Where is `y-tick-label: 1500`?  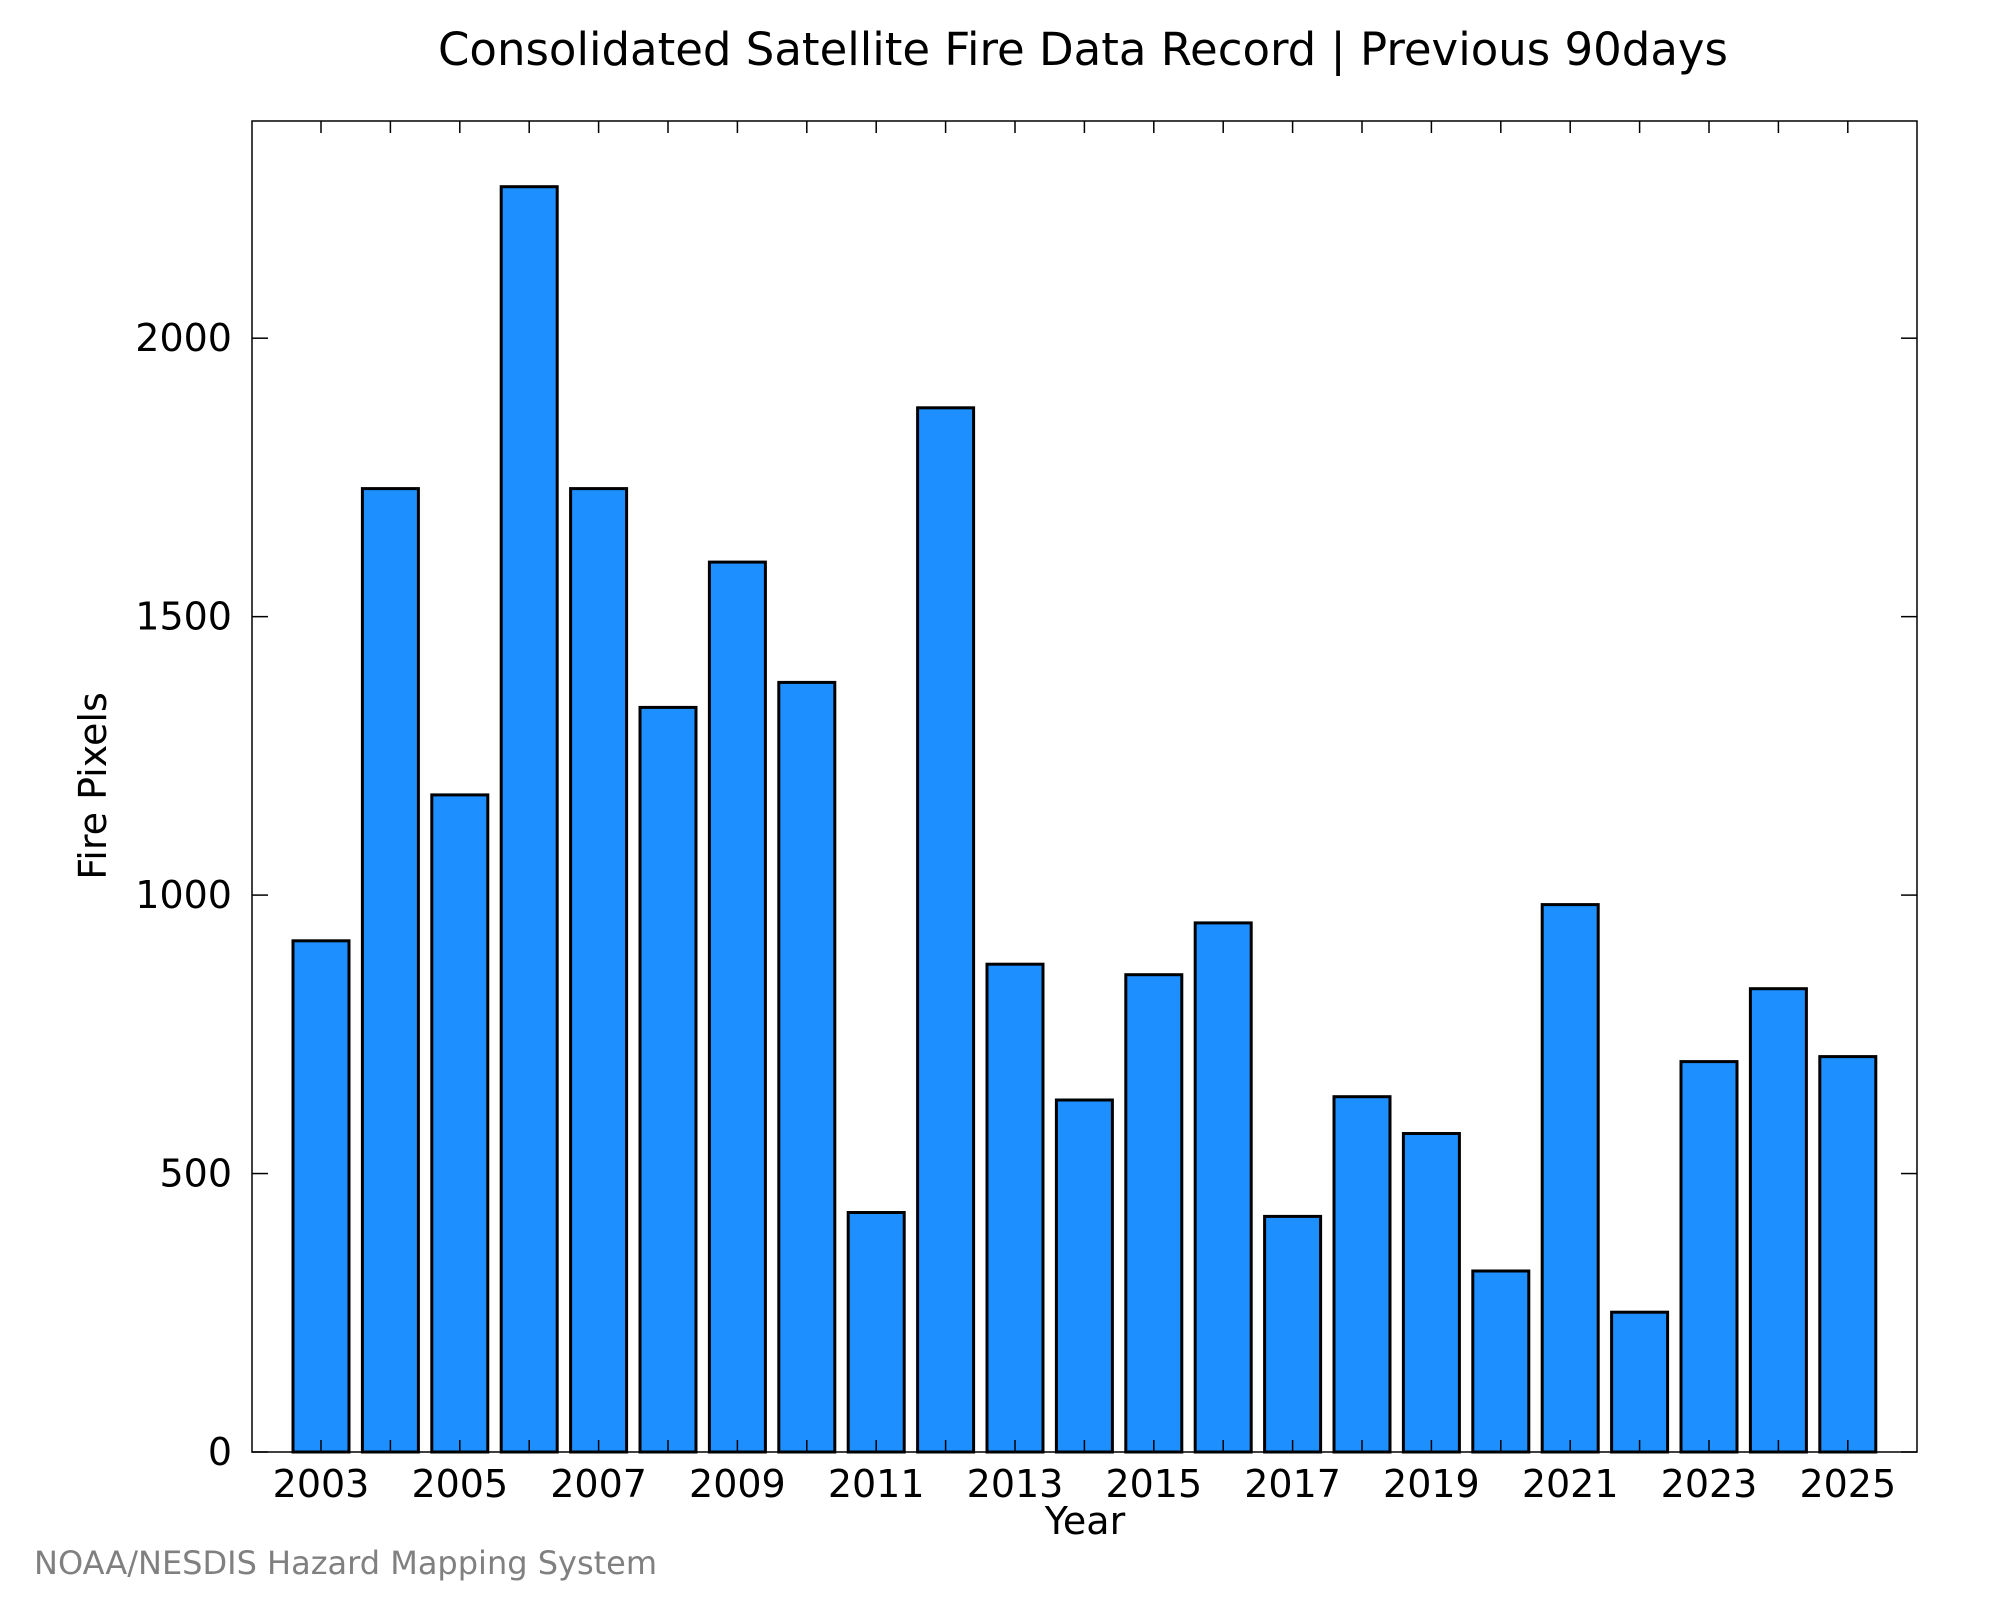
y-tick-label: 1500 is located at coordinates (183, 617).